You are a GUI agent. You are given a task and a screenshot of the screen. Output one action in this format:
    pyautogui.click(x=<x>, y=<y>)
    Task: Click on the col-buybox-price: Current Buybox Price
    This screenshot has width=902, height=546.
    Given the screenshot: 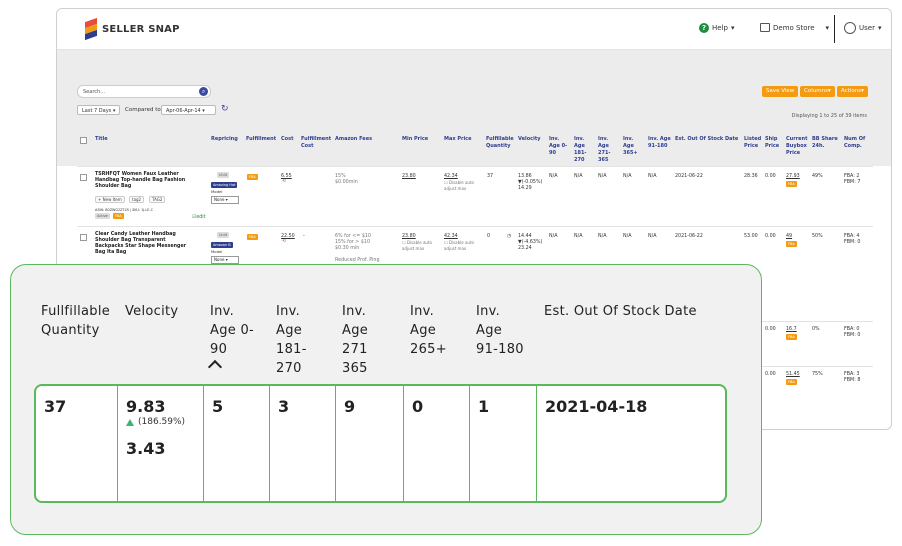 What is the action you would take?
    pyautogui.click(x=797, y=146)
    